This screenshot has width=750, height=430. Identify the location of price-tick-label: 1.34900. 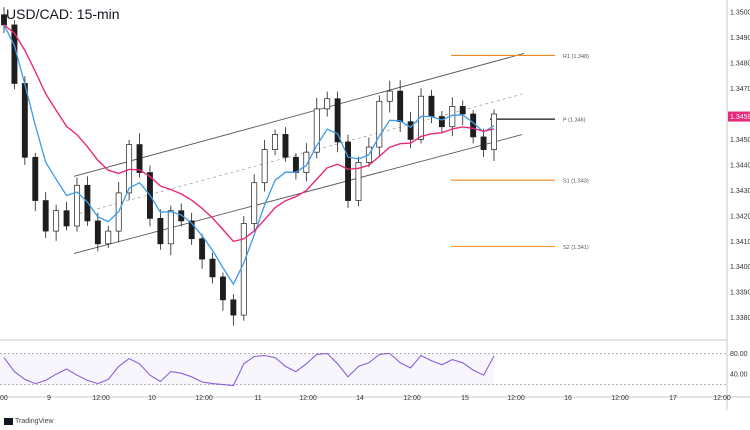
(740, 38).